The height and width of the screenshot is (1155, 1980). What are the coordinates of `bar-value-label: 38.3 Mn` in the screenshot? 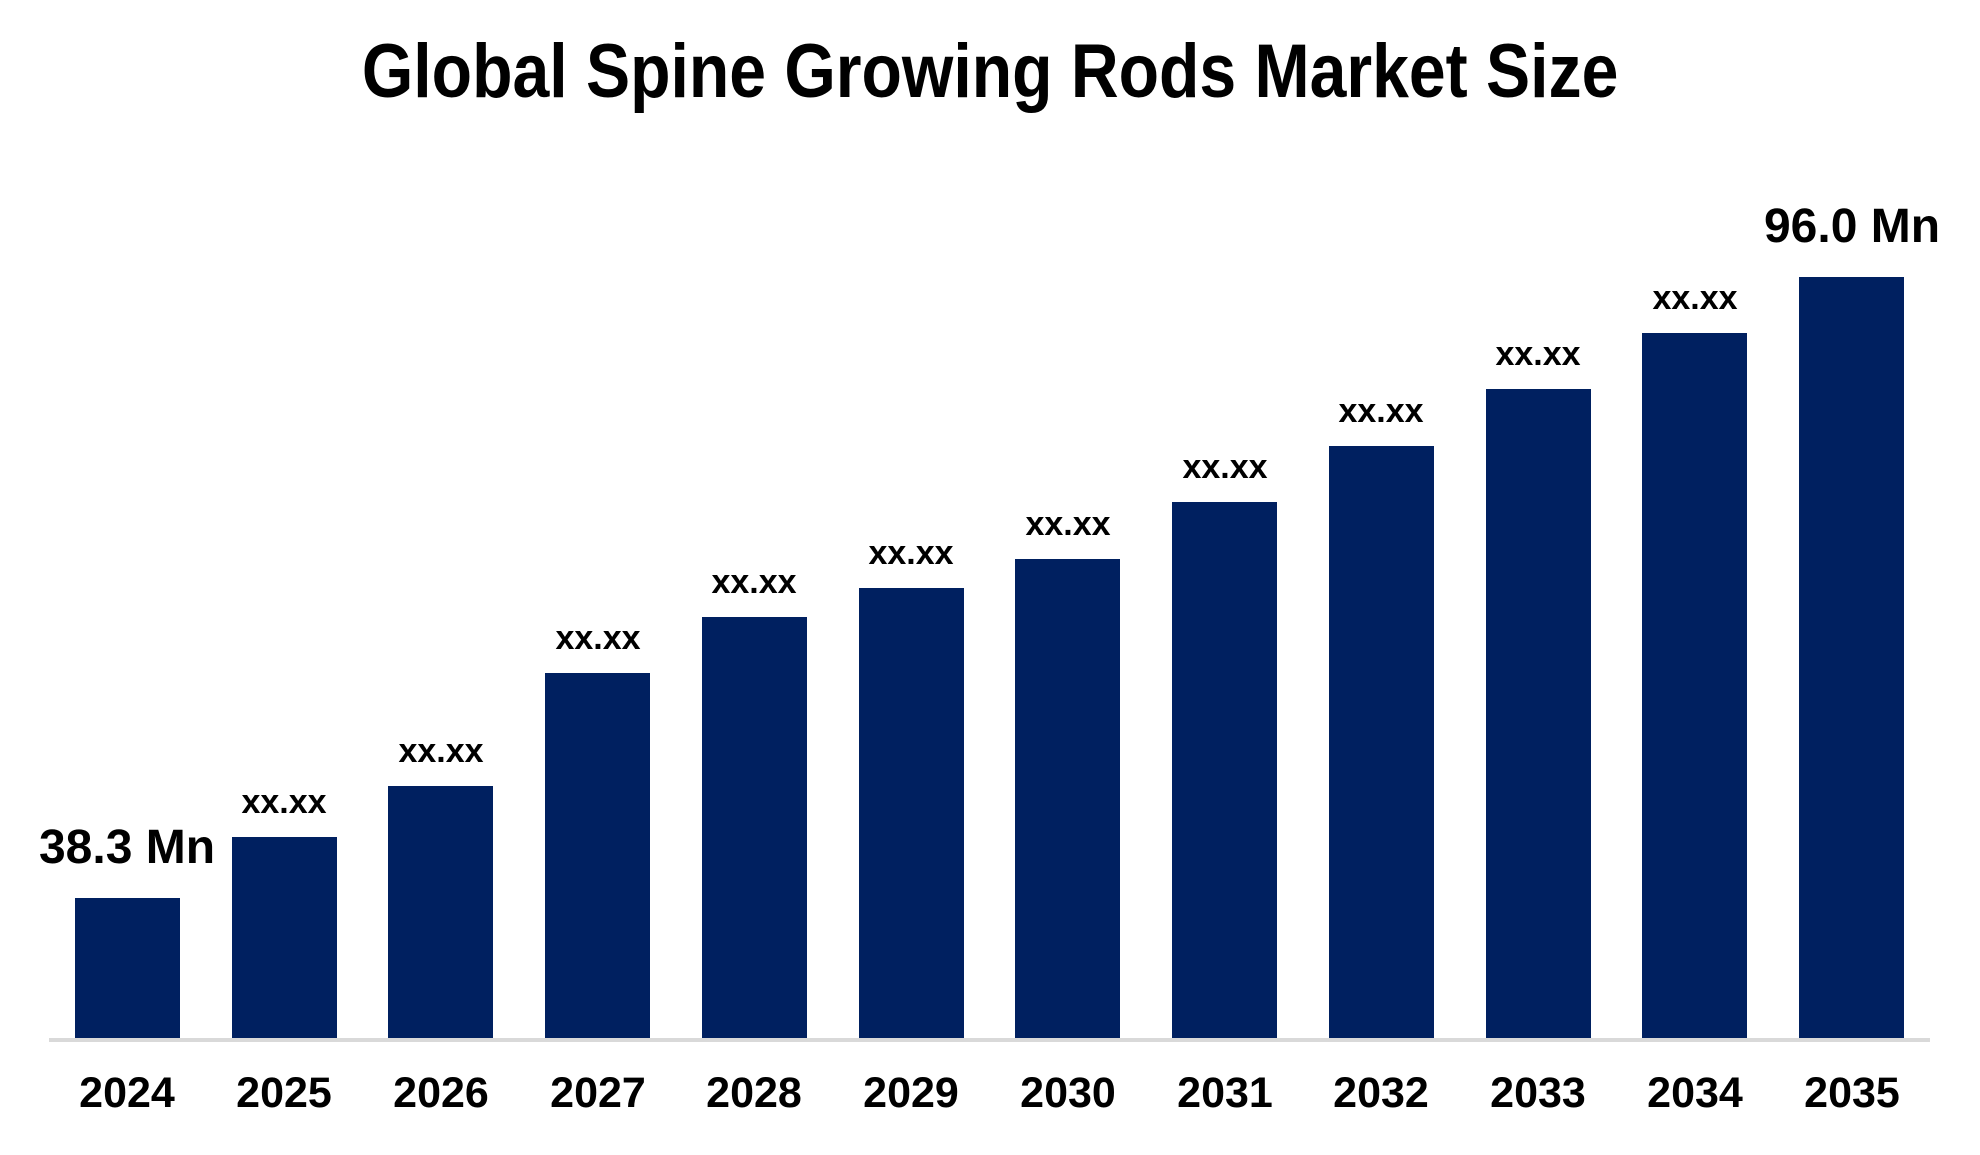 It's located at (127, 847).